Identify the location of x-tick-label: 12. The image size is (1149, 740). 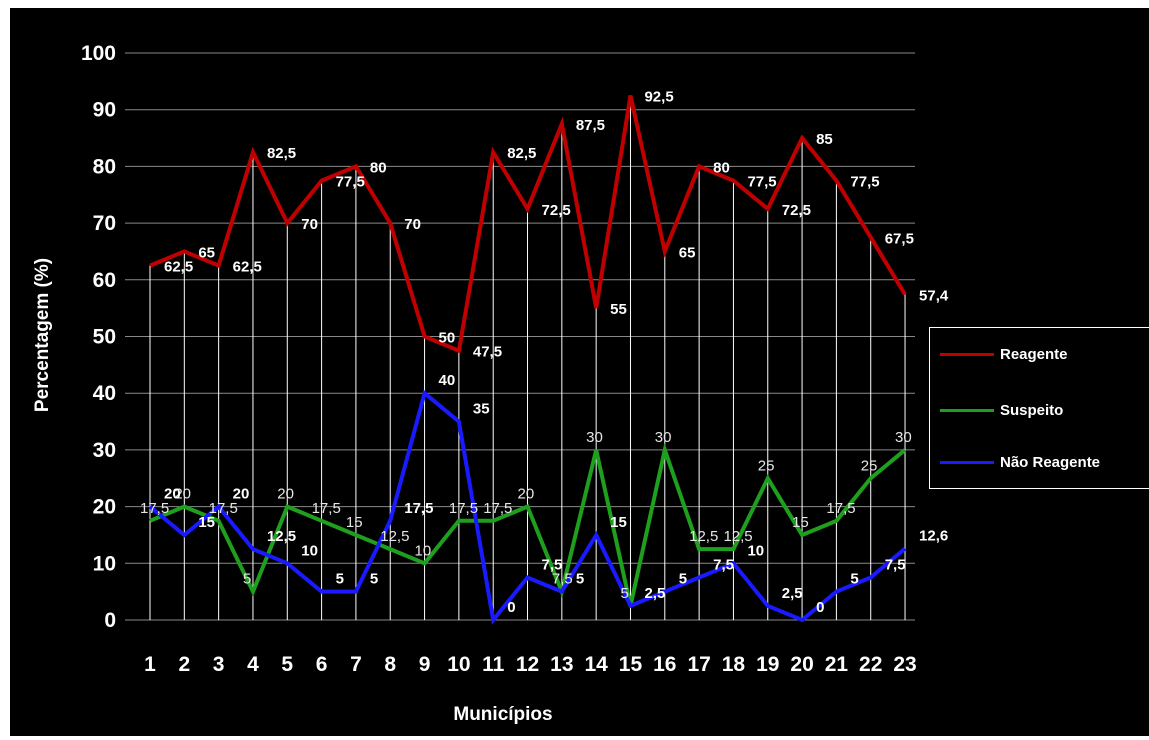
(527, 664).